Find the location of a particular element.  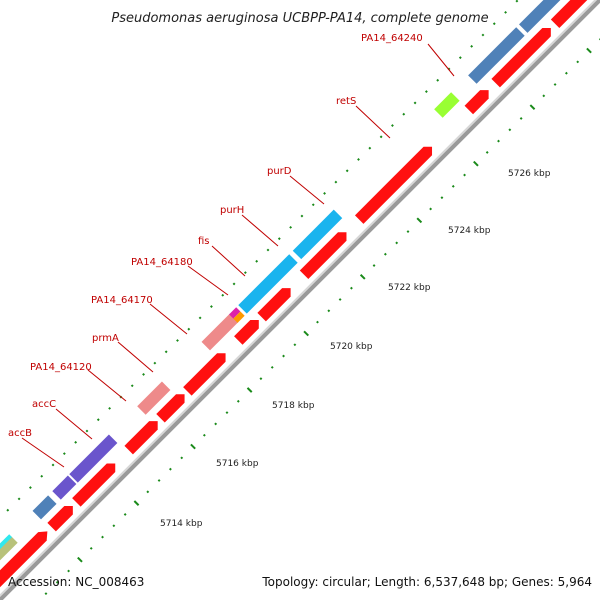

feature-steelblue is located at coordinates (44, 507).